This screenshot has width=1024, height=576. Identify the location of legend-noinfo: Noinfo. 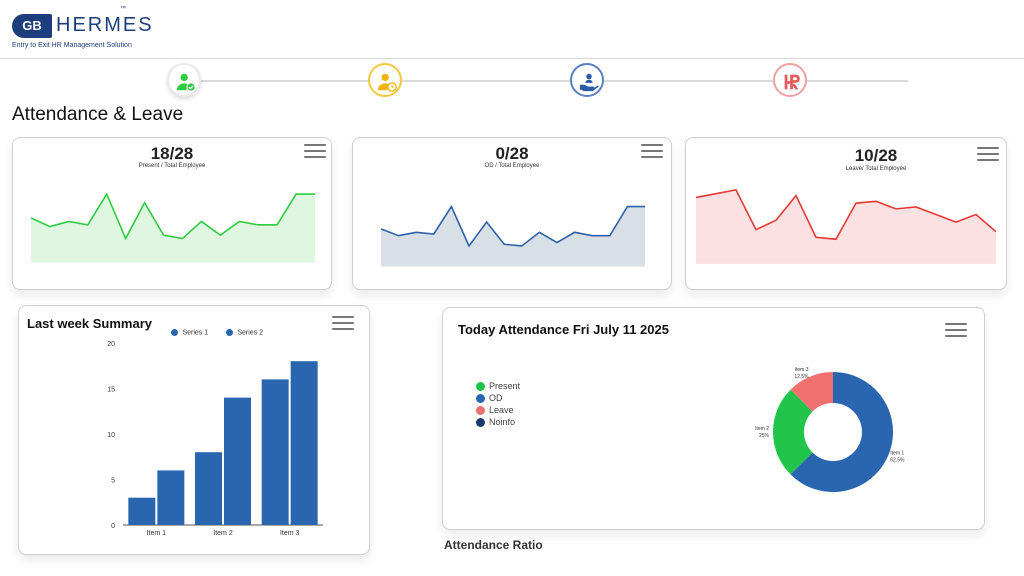
(498, 422).